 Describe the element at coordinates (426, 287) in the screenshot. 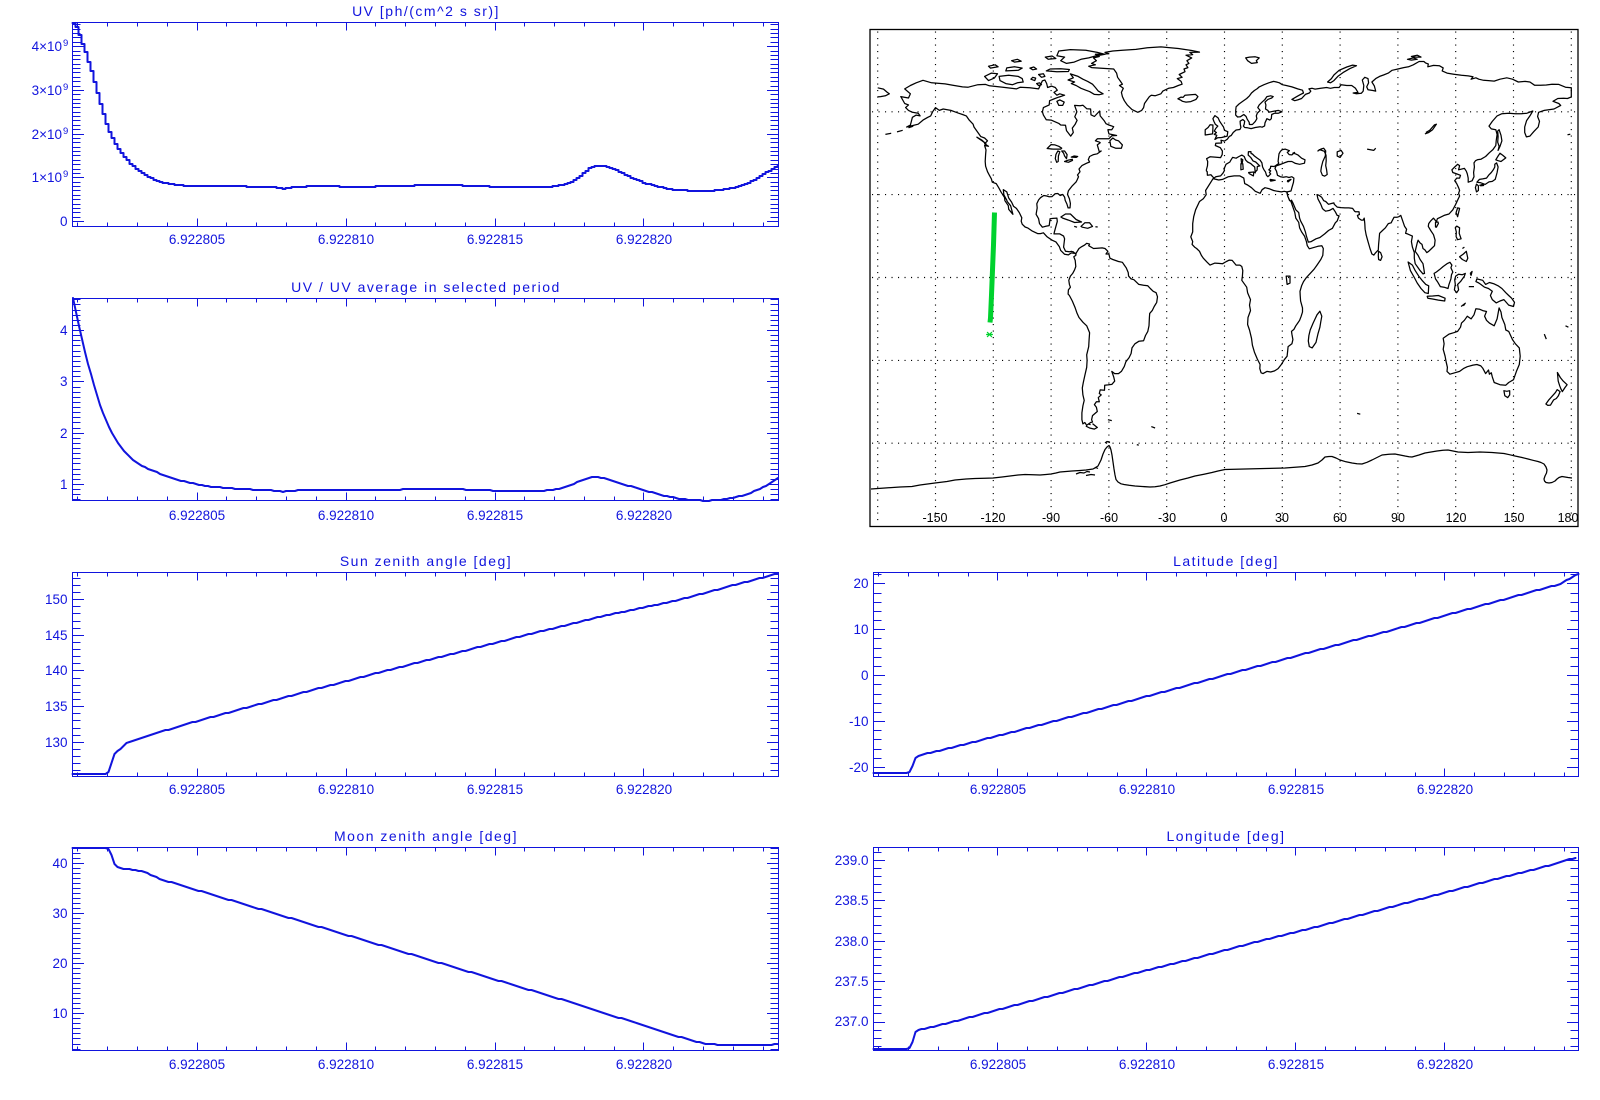

I see `svg-text:UV / UV average in selected pe: UV / UV average in selected period` at that location.